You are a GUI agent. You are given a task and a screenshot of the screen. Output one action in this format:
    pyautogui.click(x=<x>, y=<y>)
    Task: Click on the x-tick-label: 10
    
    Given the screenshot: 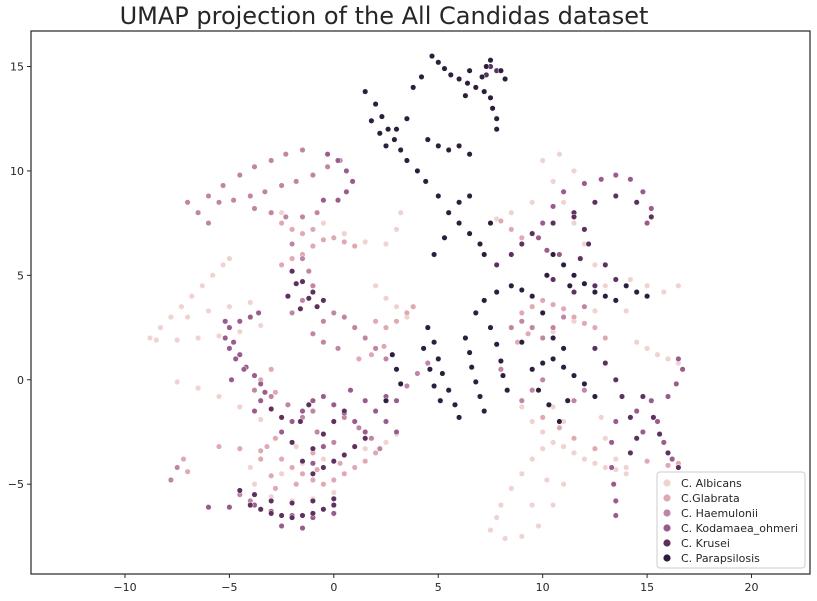 What is the action you would take?
    pyautogui.click(x=543, y=587)
    